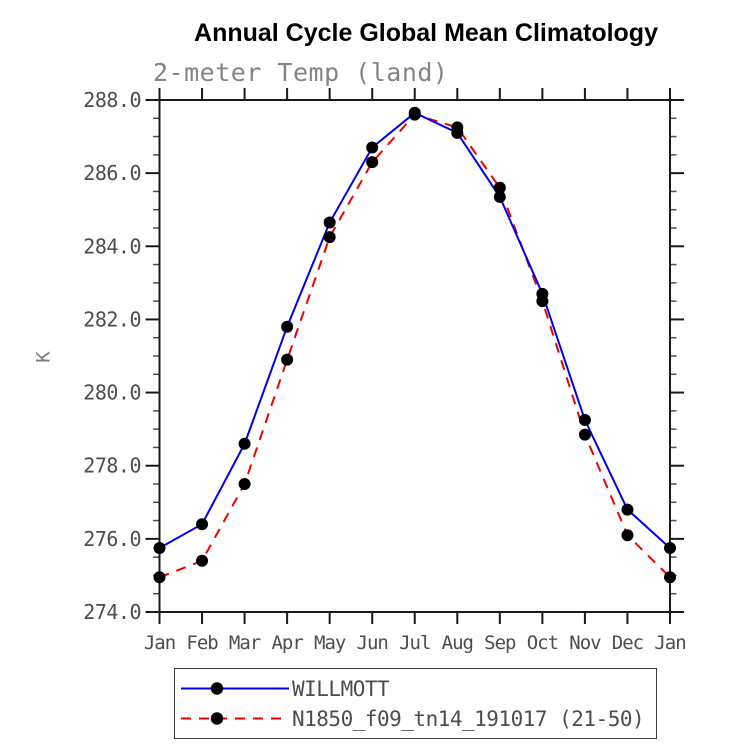  I want to click on y-tick-label: 276.0, so click(112, 539).